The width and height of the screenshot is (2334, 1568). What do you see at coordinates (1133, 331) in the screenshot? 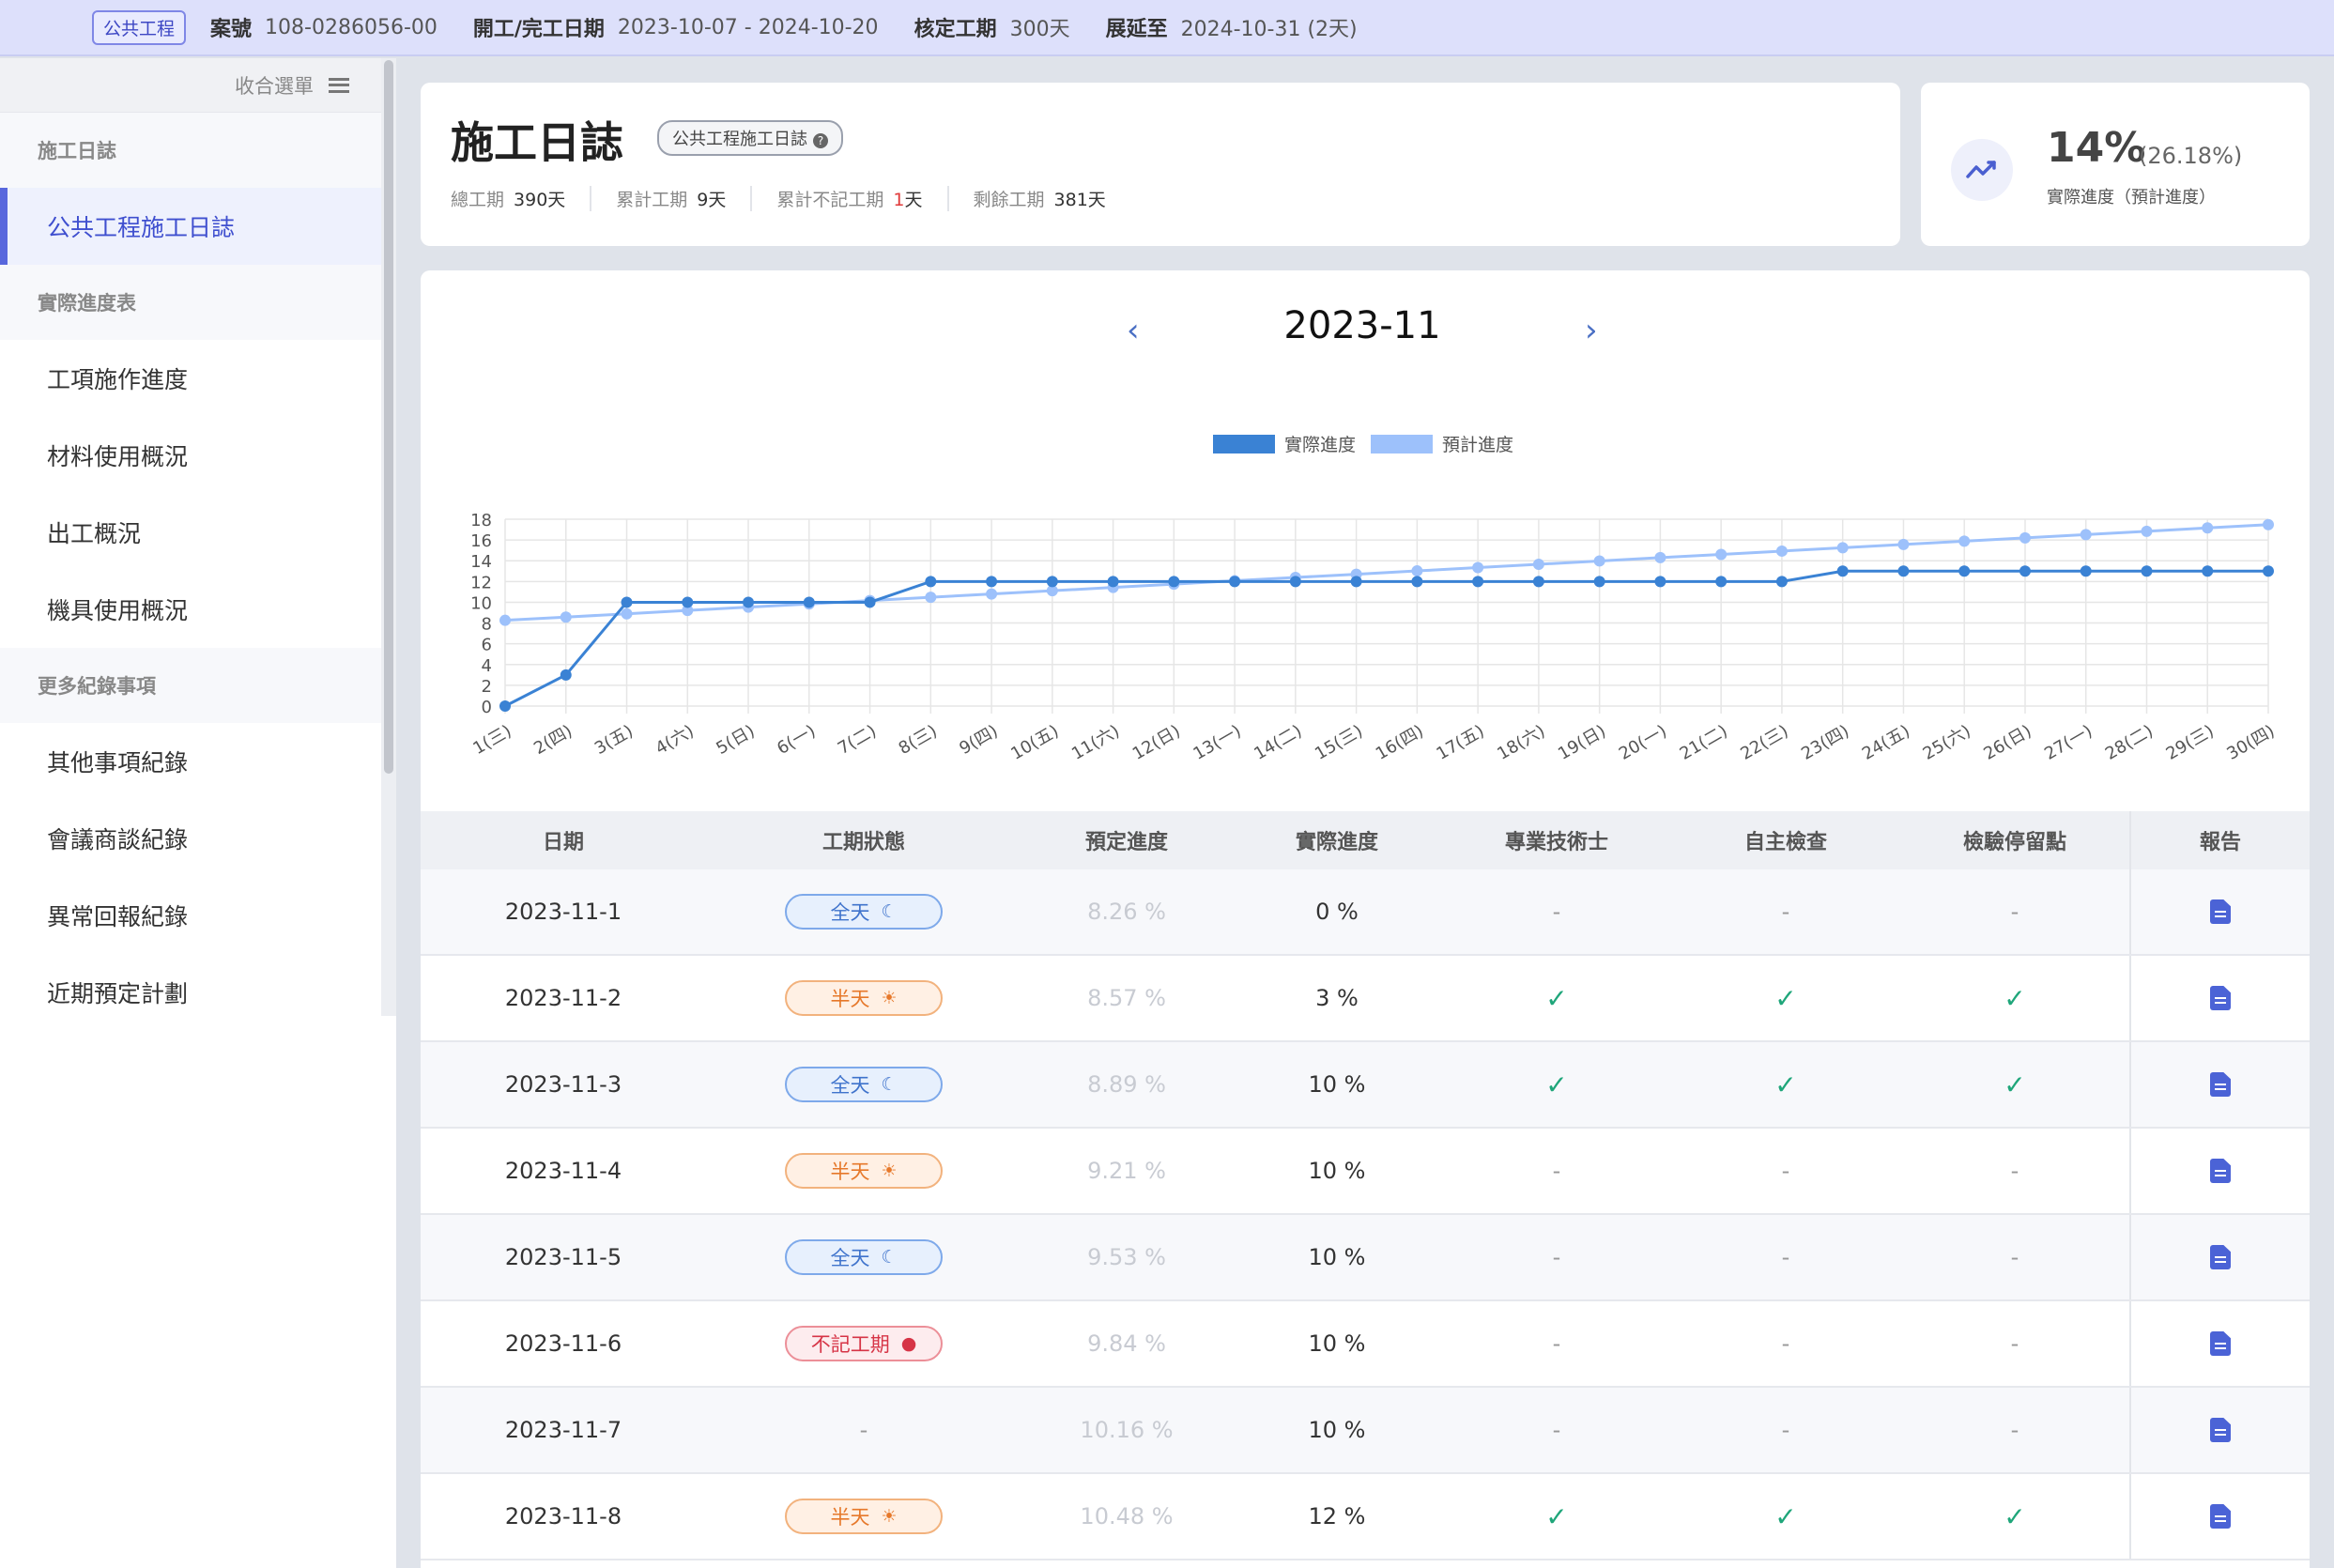
I see `prev-month-button: ‹` at bounding box center [1133, 331].